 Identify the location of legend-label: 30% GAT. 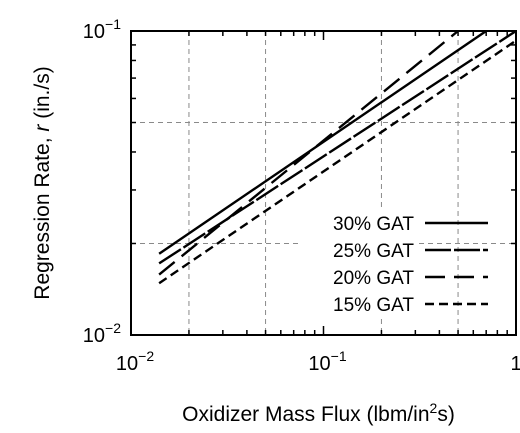
(373, 224).